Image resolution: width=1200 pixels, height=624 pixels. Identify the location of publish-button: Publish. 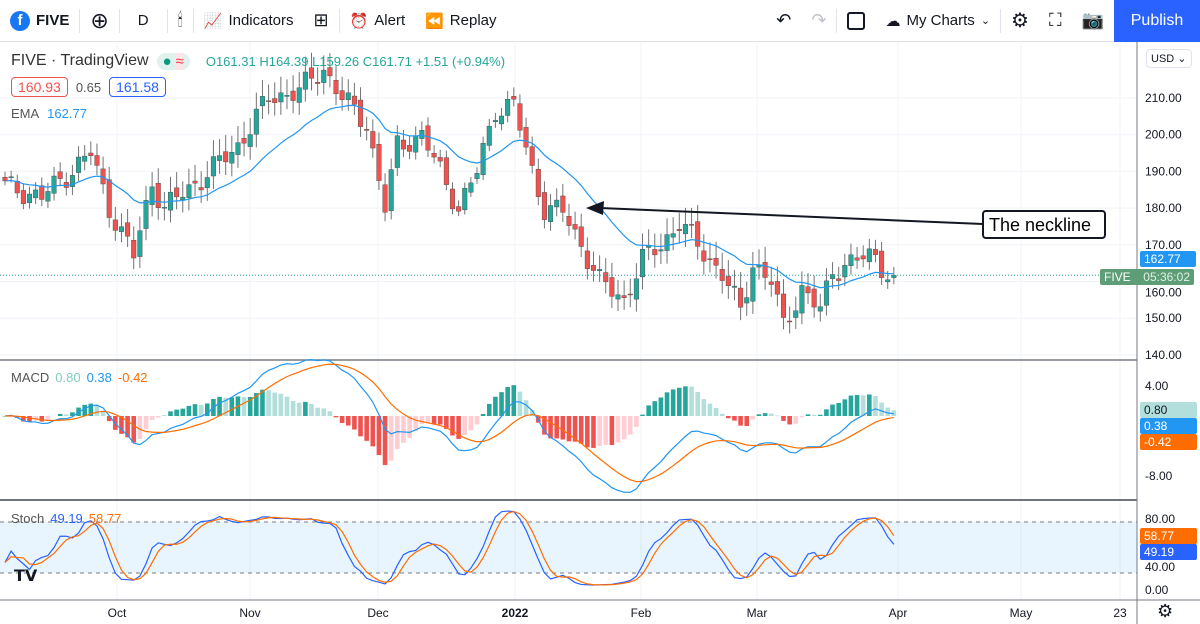
(1157, 21).